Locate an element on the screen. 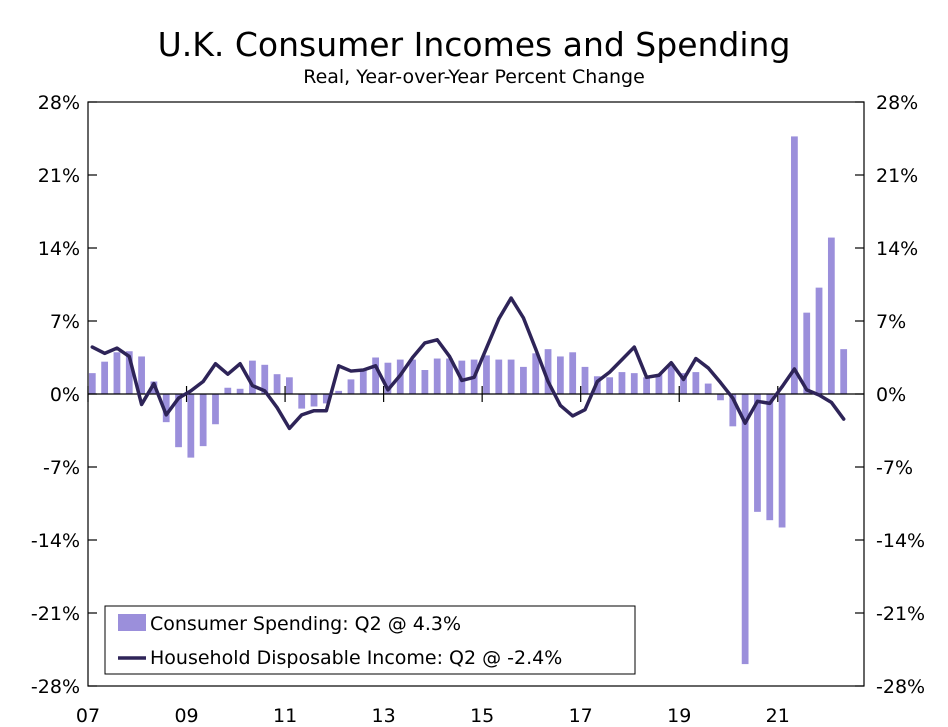 Image resolution: width=948 pixels, height=727 pixels. x-tick-label: 07 is located at coordinates (88, 716).